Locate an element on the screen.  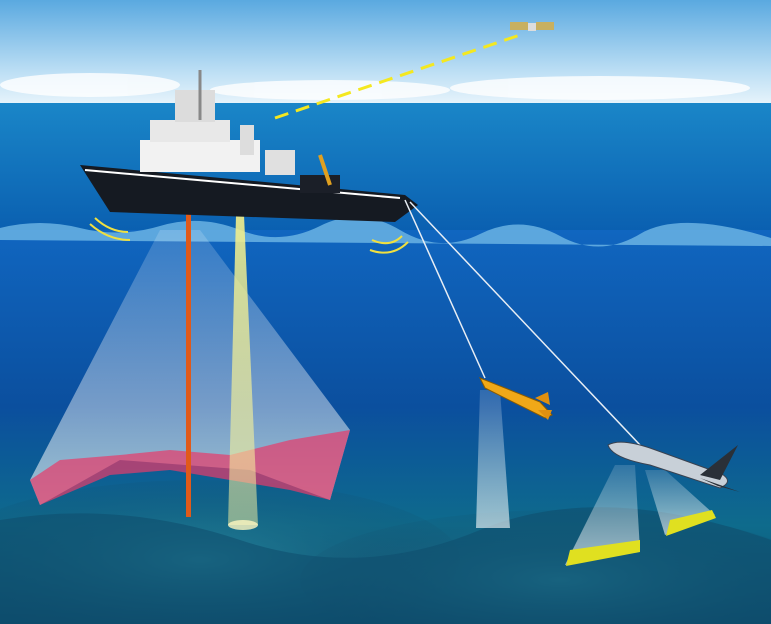
sonar-beam is located at coordinates (243, 370).